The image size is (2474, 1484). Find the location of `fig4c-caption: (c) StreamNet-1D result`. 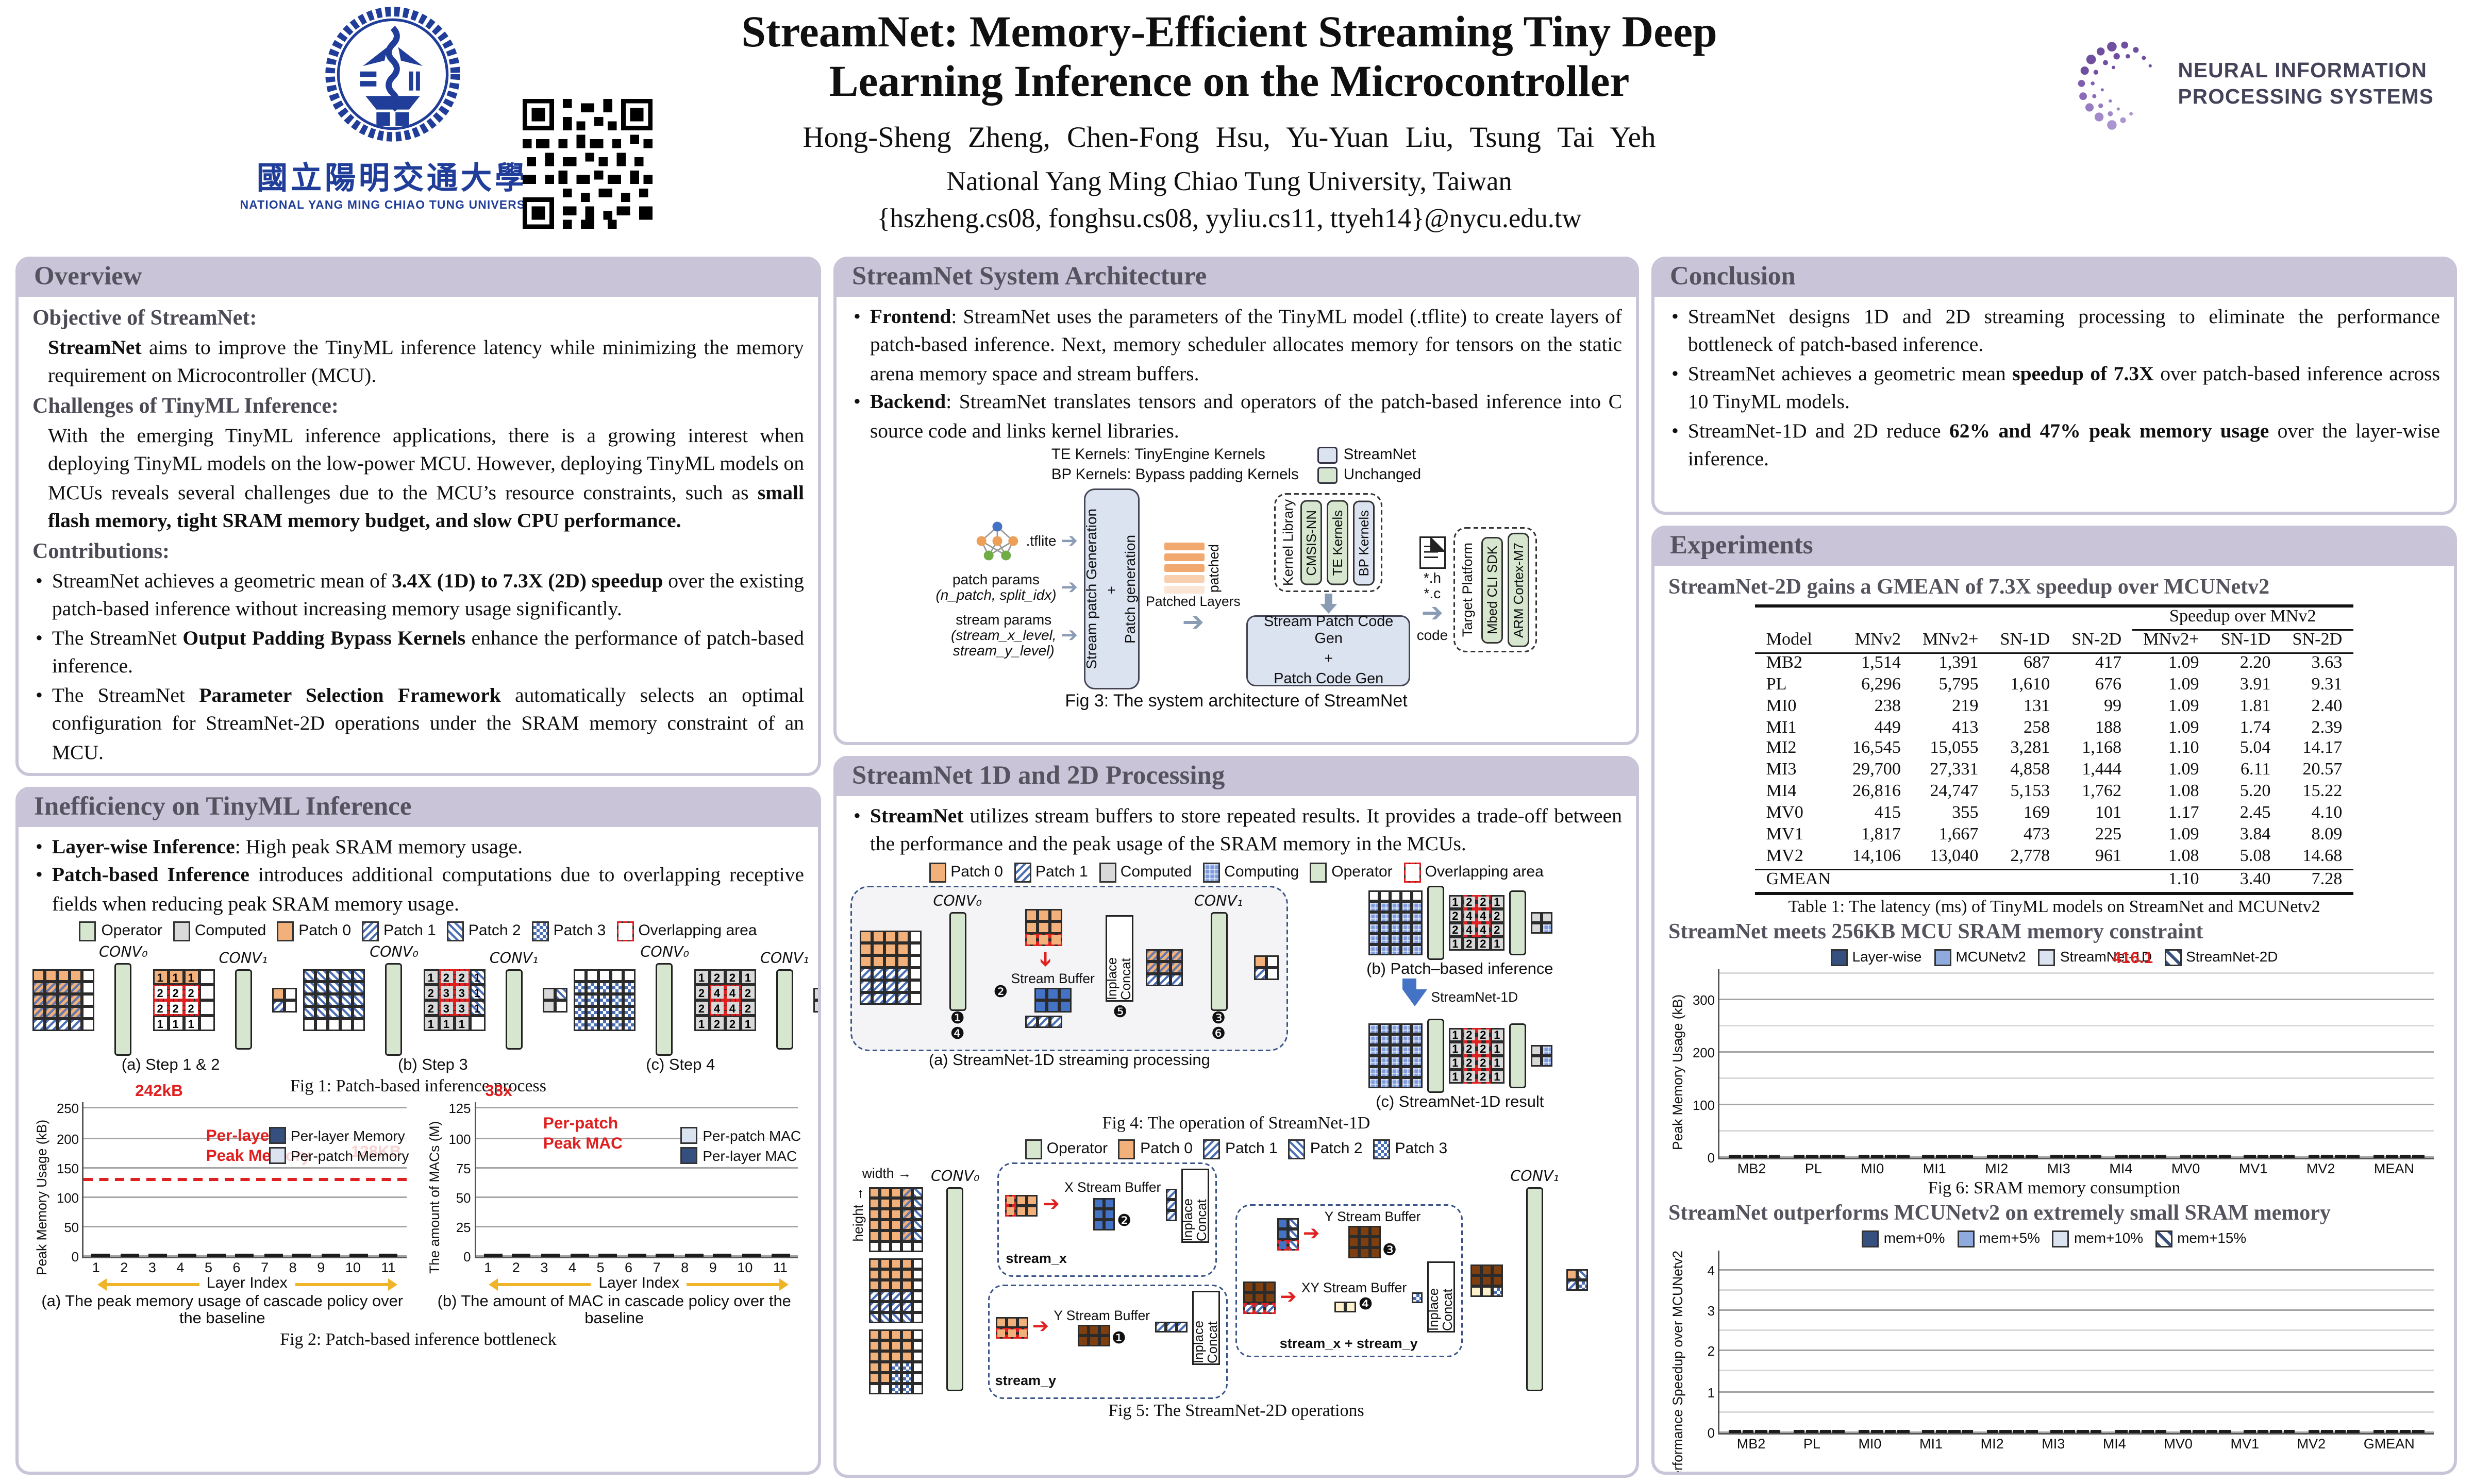

fig4c-caption: (c) StreamNet-1D result is located at coordinates (1460, 1102).